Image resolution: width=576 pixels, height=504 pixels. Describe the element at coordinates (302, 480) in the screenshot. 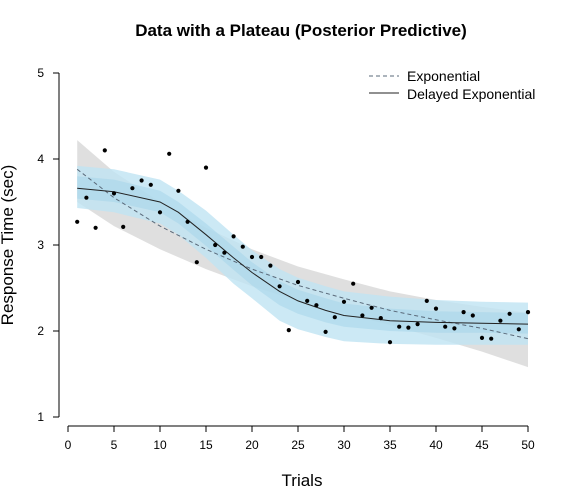

I see `x-axis-label: Trials` at that location.